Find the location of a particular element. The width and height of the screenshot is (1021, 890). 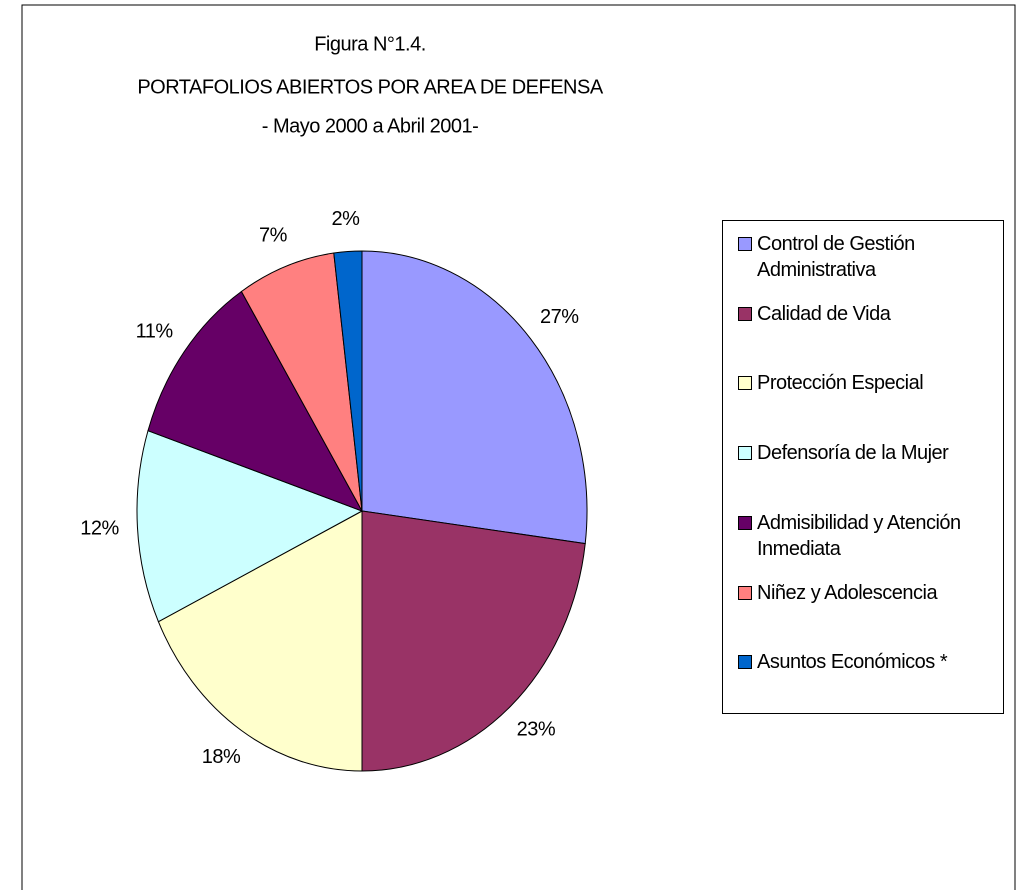

data-label: 18% is located at coordinates (221, 757).